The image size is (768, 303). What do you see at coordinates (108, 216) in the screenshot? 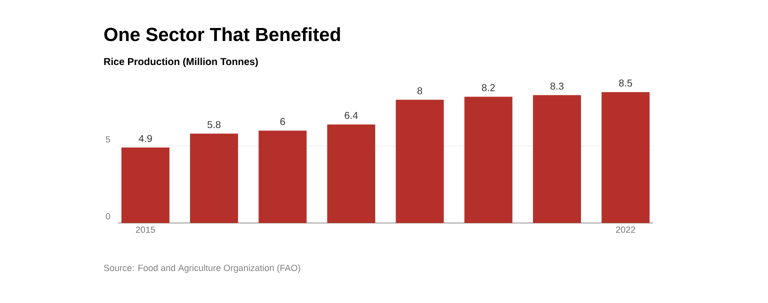
I see `y-tick-label: 0` at bounding box center [108, 216].